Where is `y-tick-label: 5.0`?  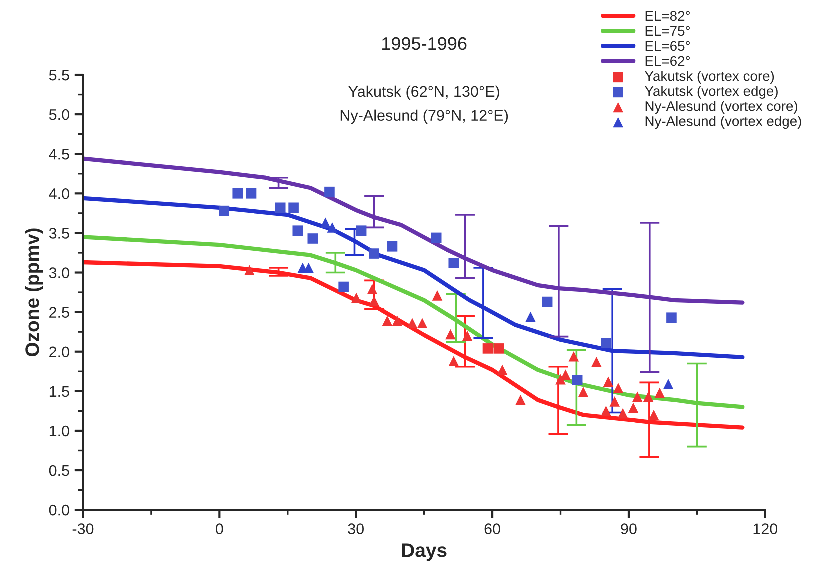
y-tick-label: 5.0 is located at coordinates (59, 114).